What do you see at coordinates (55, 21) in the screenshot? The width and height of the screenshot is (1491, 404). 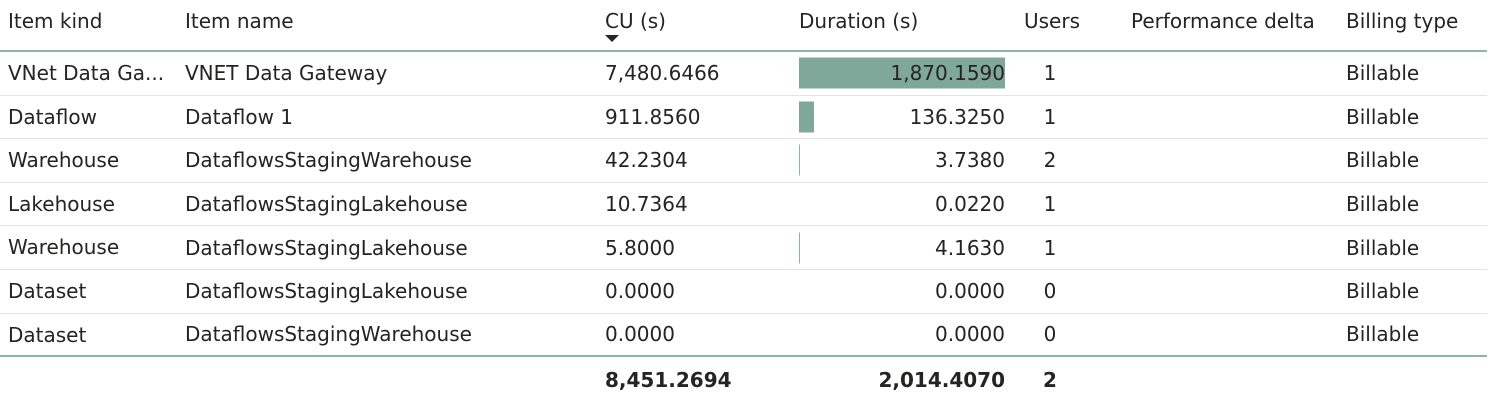 I see `header-item-kind: Item kind` at bounding box center [55, 21].